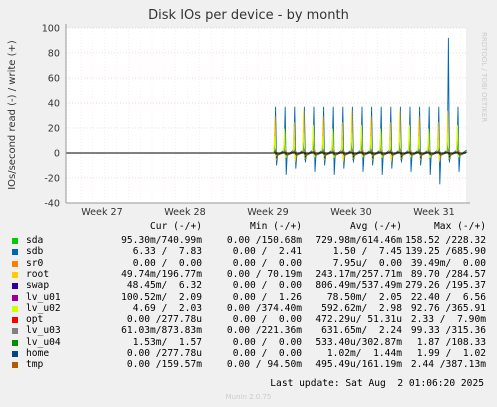 This screenshot has width=497, height=407. Describe the element at coordinates (161, 240) in the screenshot. I see `legend-cur: 95.30m/740.99m` at that location.